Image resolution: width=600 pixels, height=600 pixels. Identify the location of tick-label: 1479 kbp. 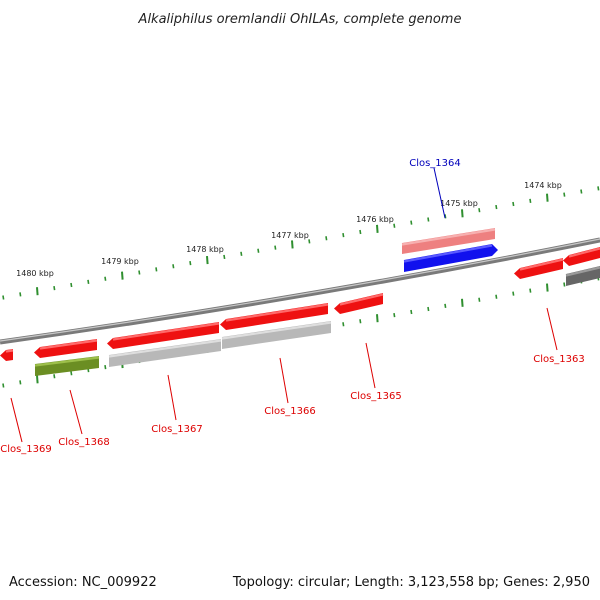
(120, 261).